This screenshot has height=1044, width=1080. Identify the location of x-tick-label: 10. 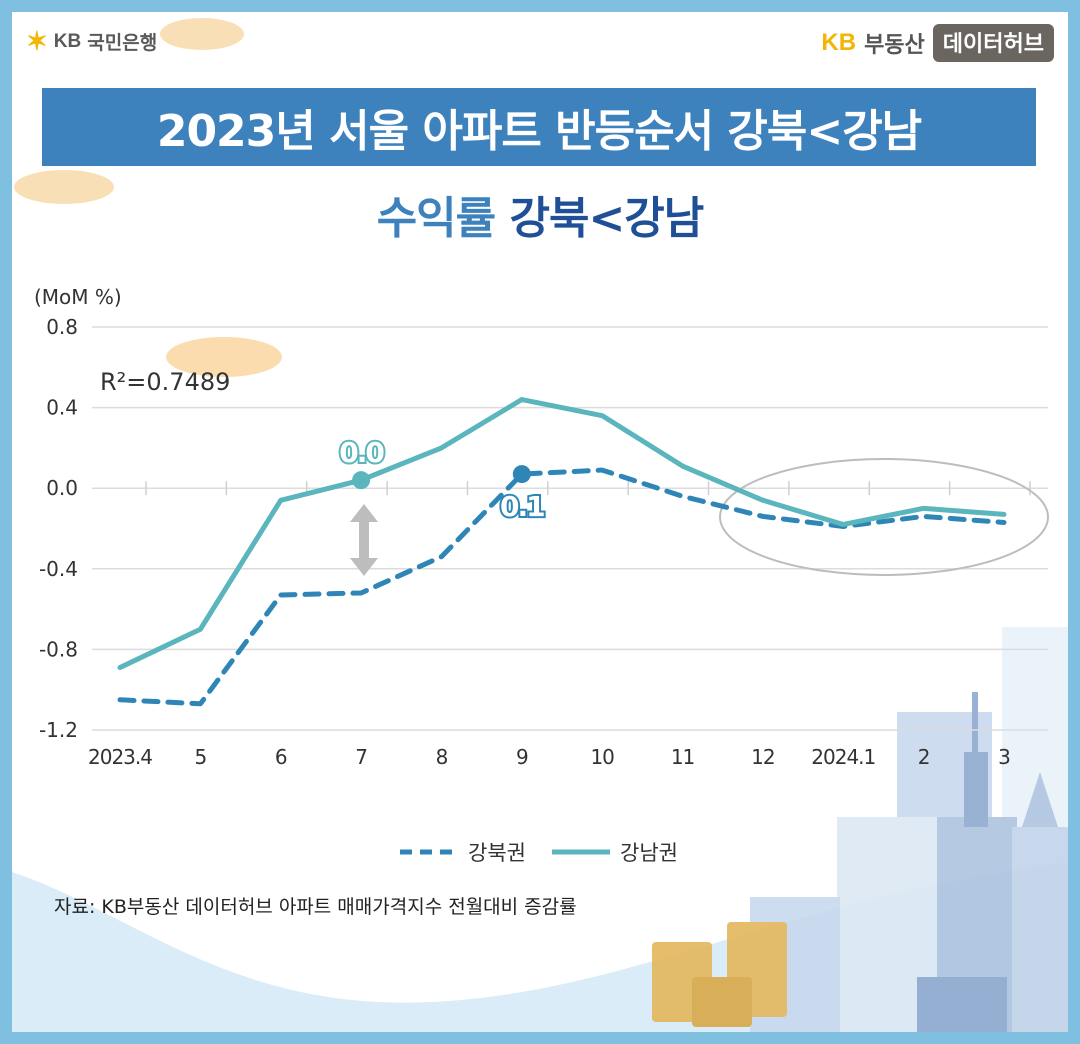
(602, 757).